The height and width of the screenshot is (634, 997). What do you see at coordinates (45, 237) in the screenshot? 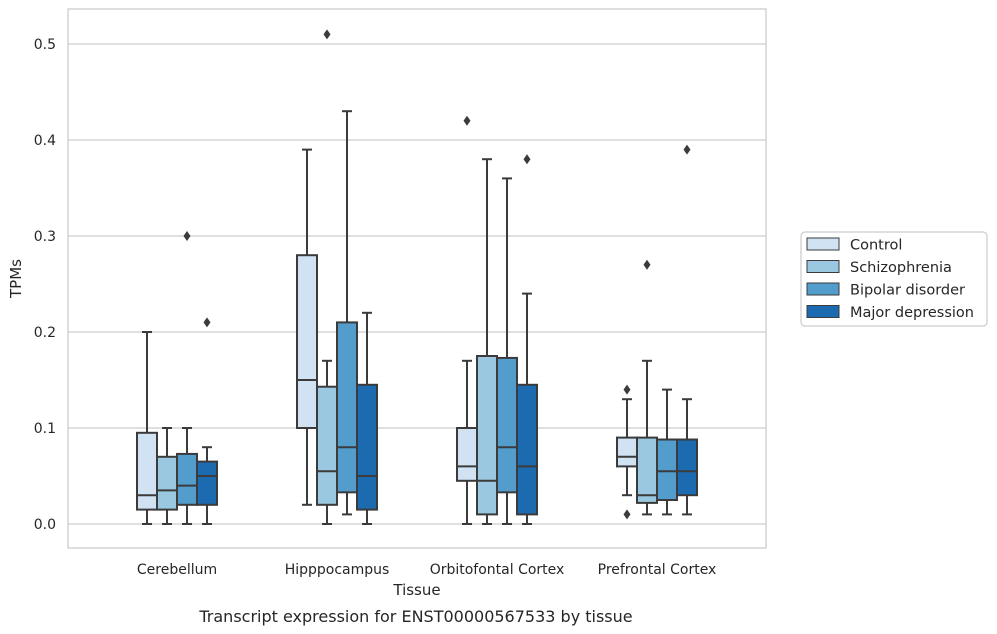
I see `y-tick-label: 0.3` at bounding box center [45, 237].